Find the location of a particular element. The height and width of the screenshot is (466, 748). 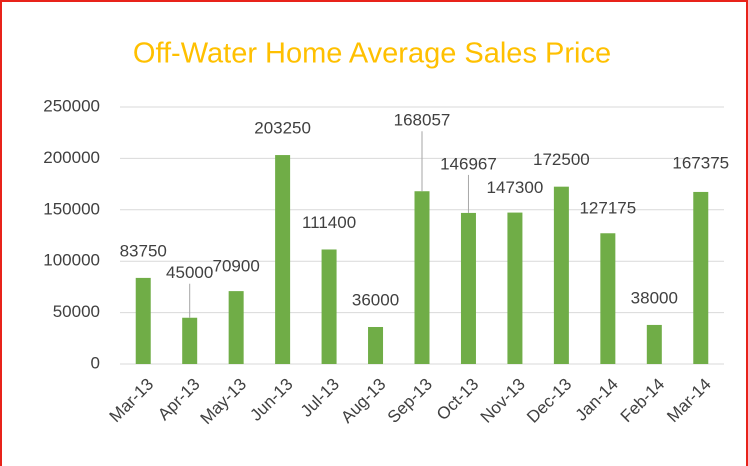

x-tick-label: Aug-13 is located at coordinates (363, 401).